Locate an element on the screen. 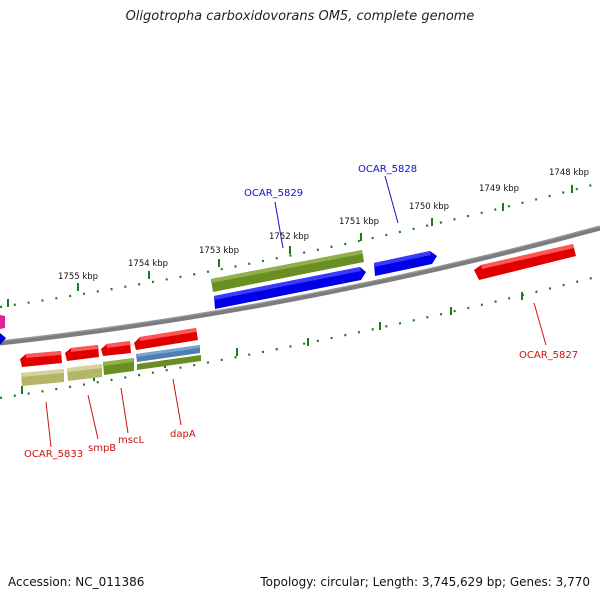 This screenshot has width=600, height=600. kbp-label-1748: 1748 kbp is located at coordinates (569, 173).